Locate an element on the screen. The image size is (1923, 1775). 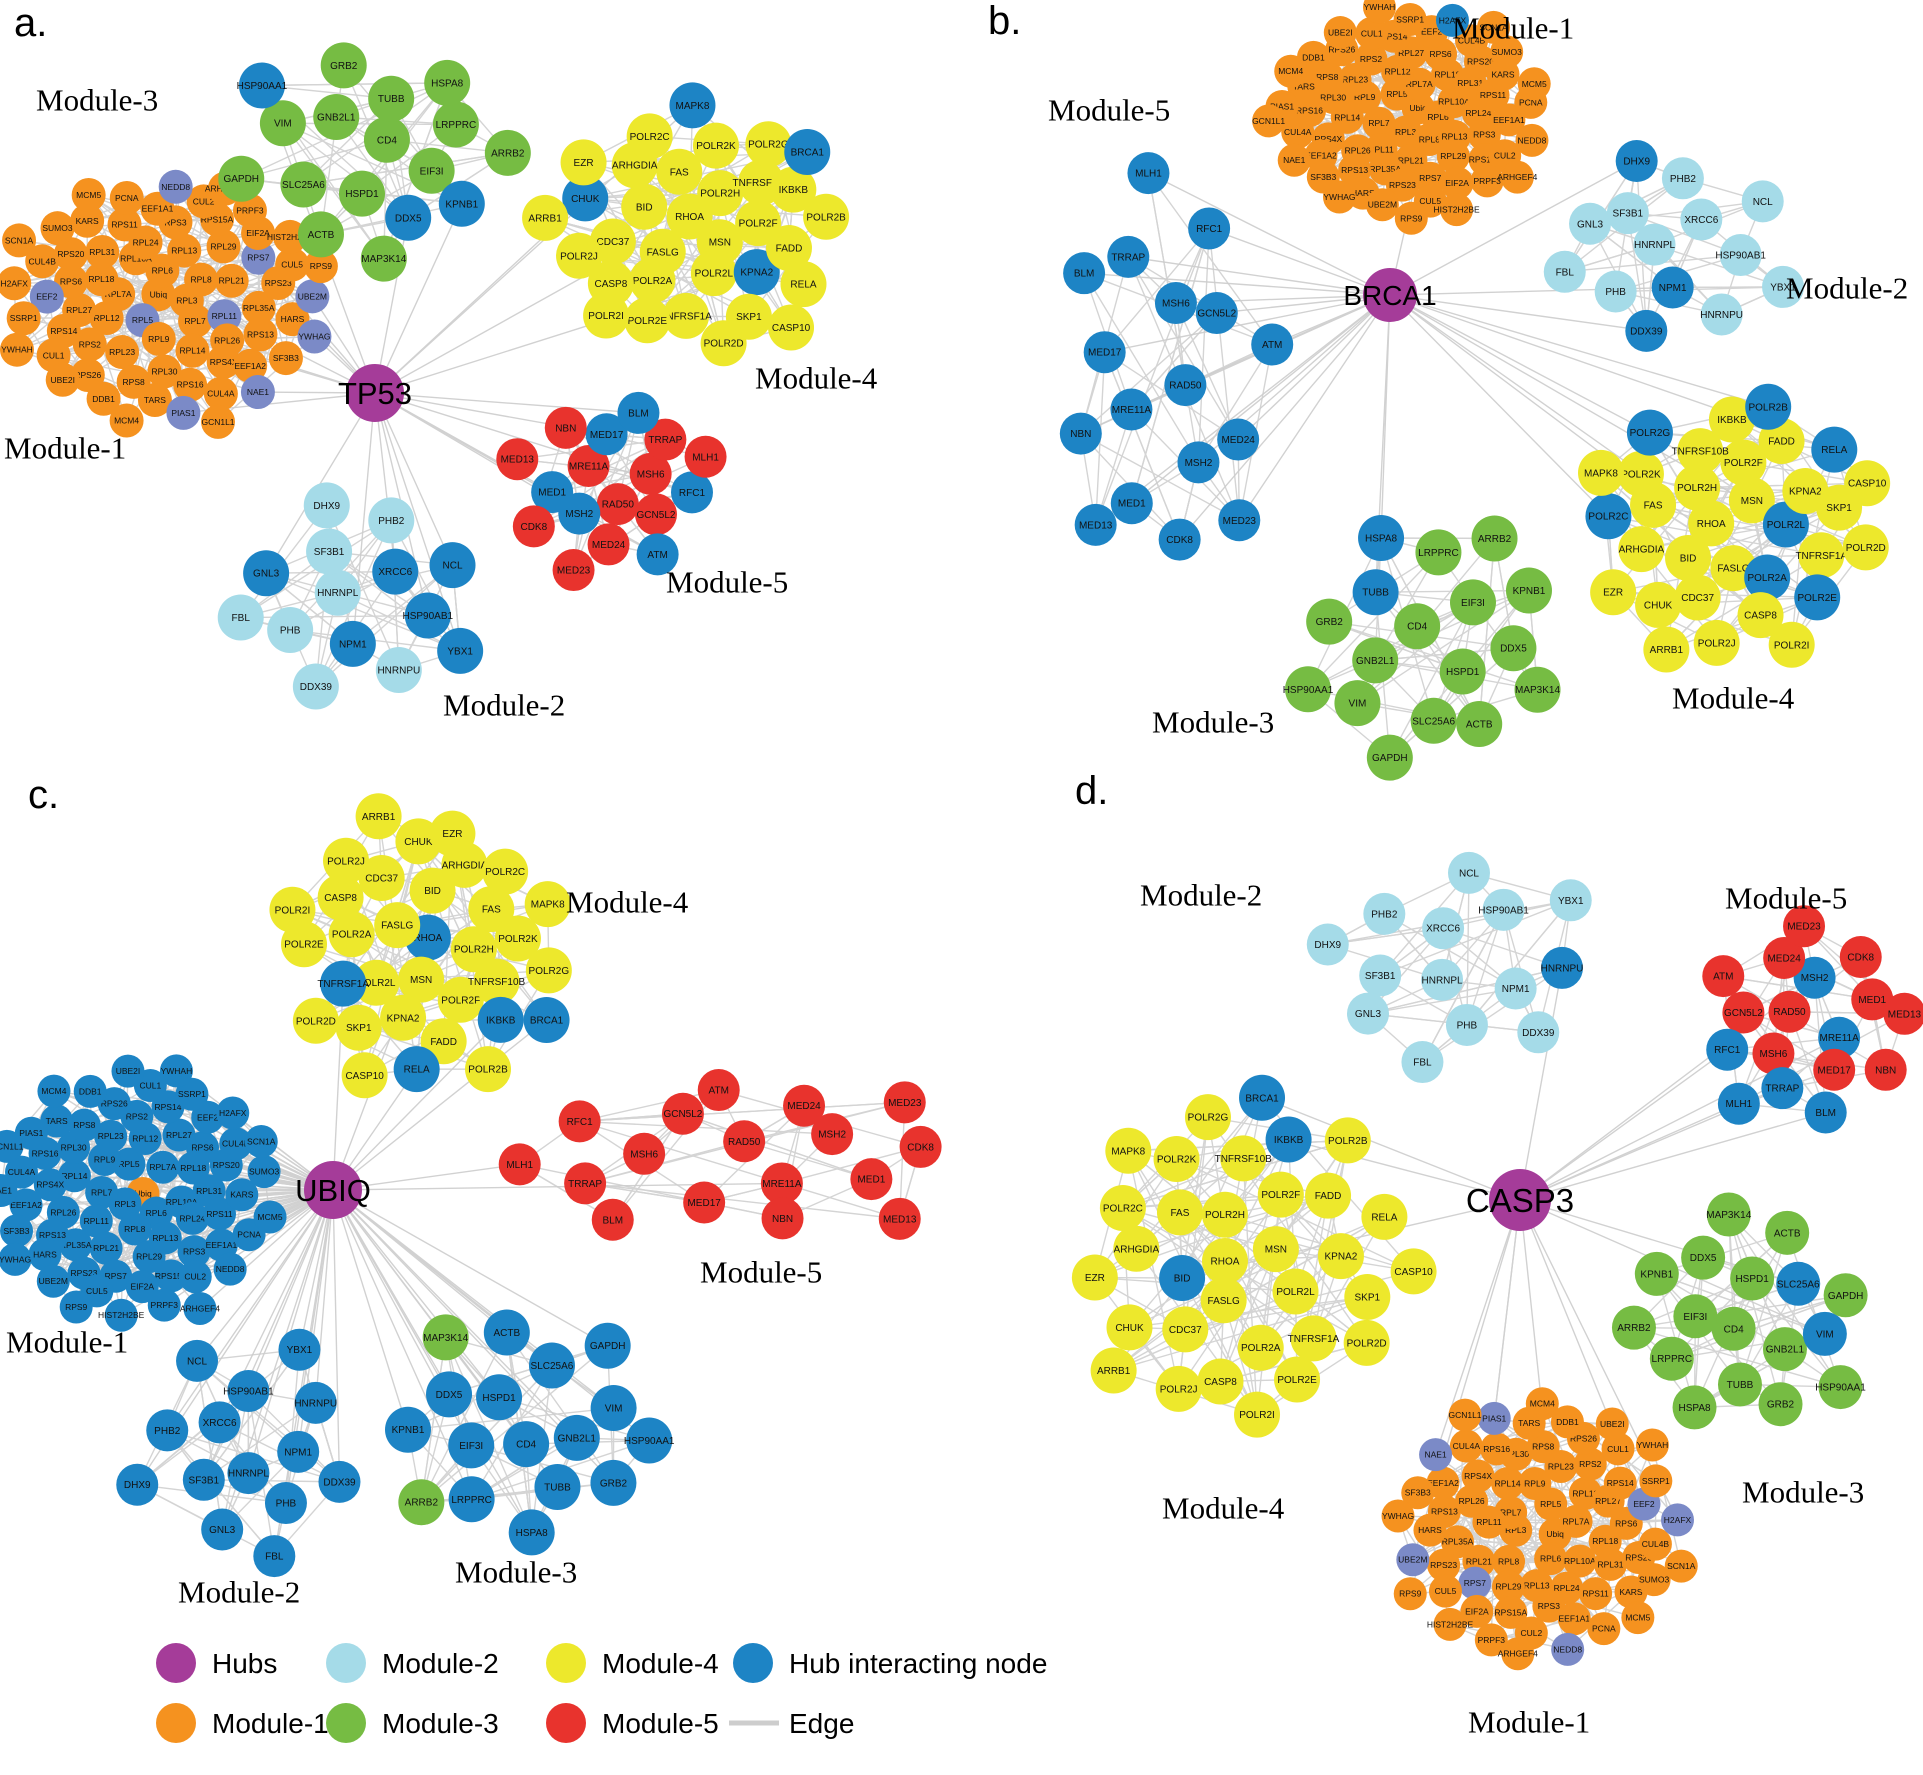
node-label-CASP10: CASP10 is located at coordinates (1867, 484).